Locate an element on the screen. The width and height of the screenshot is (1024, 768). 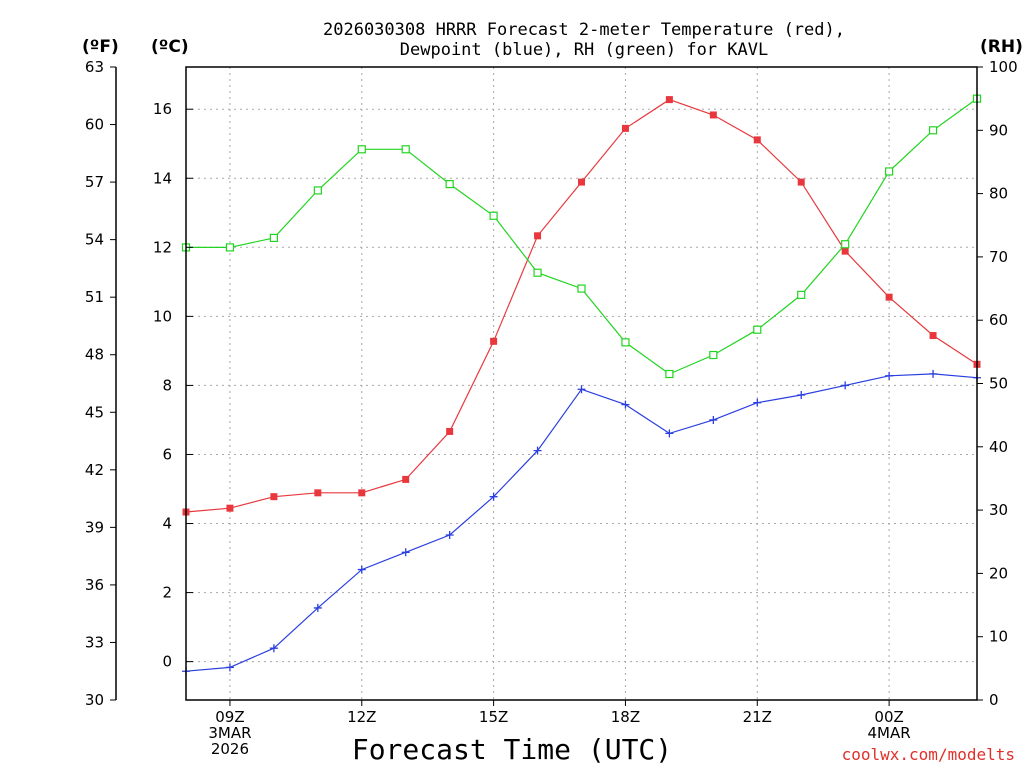
fahrenheit-tick-label: 60 is located at coordinates (94, 125).